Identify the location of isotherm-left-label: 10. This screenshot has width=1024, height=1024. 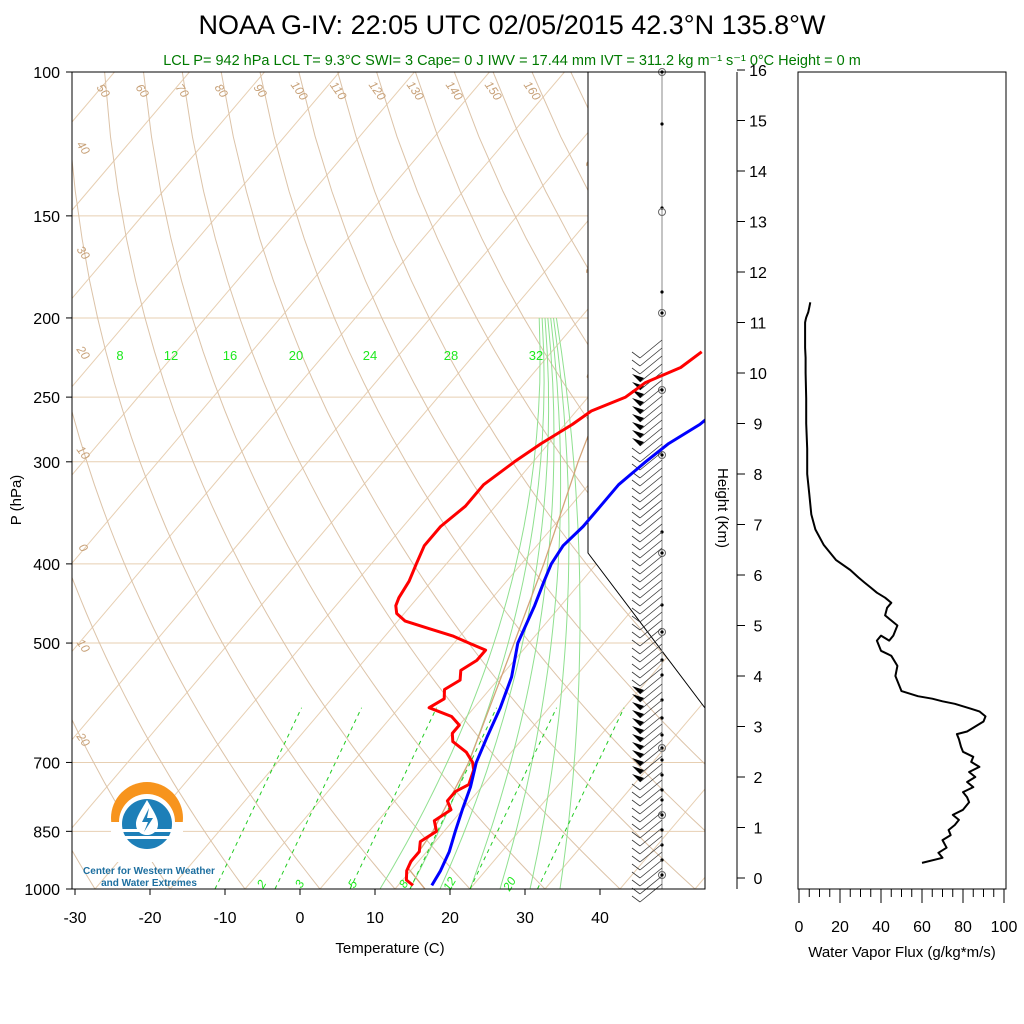
(83, 645).